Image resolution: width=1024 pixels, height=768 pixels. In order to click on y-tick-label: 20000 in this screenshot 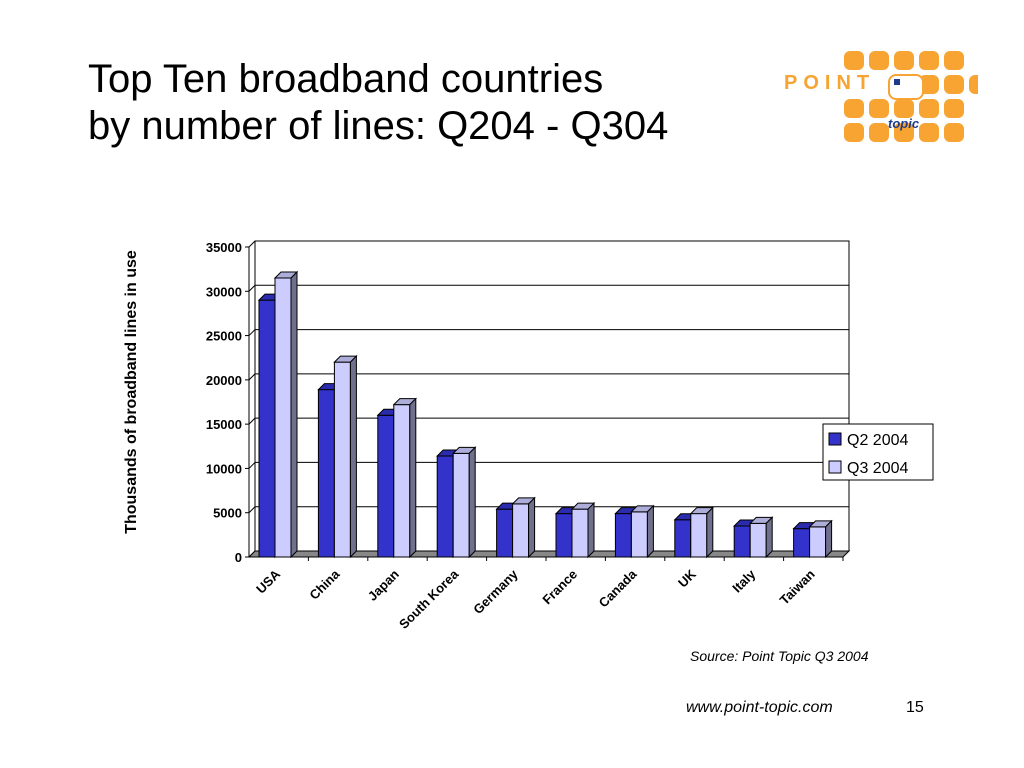, I will do `click(224, 380)`.